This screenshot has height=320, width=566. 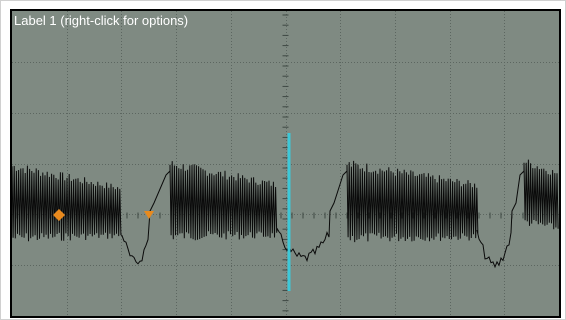 I want to click on scope-label: Label 1 (right-click for options), so click(x=101, y=20).